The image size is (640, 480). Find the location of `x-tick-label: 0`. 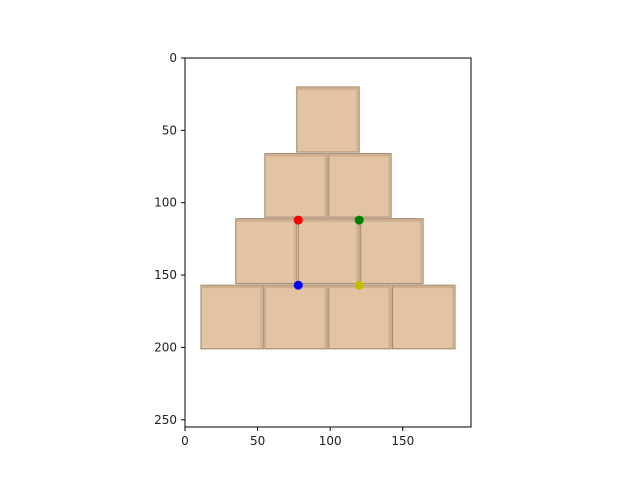

x-tick-label: 0 is located at coordinates (185, 441).